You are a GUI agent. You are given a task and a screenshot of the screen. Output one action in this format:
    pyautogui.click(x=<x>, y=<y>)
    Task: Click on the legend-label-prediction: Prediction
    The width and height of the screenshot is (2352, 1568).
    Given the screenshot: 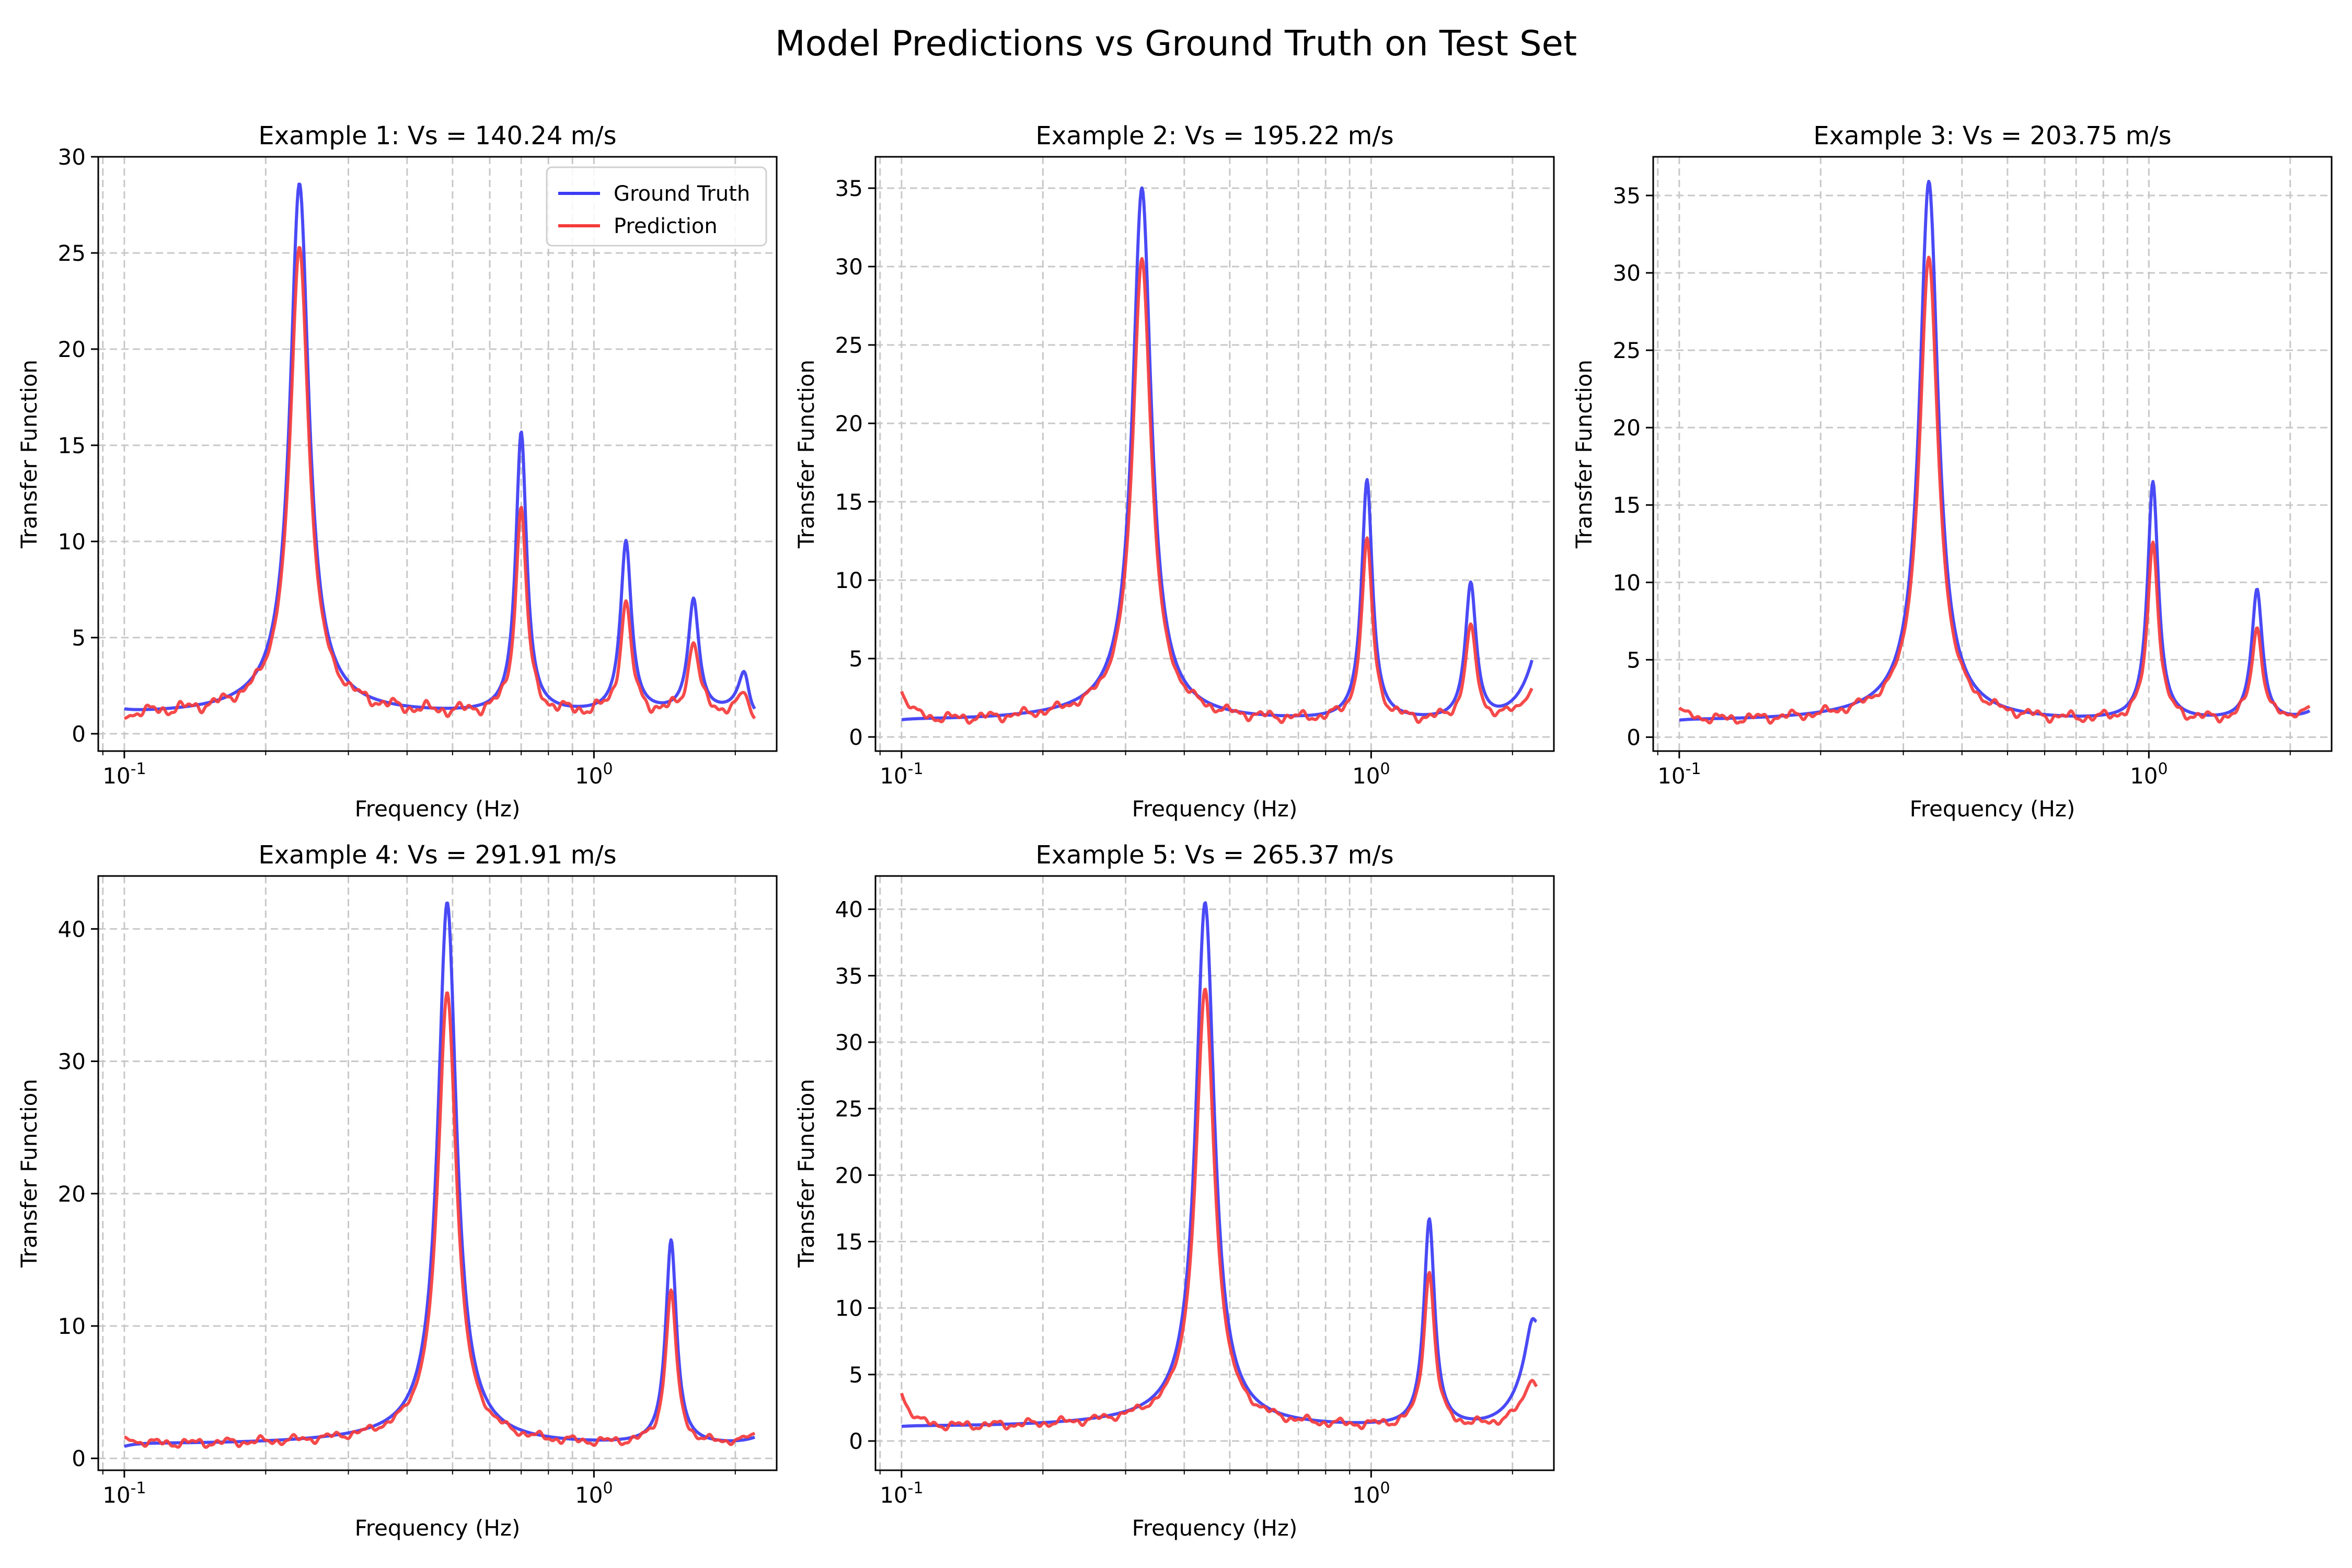 What is the action you would take?
    pyautogui.click(x=666, y=226)
    